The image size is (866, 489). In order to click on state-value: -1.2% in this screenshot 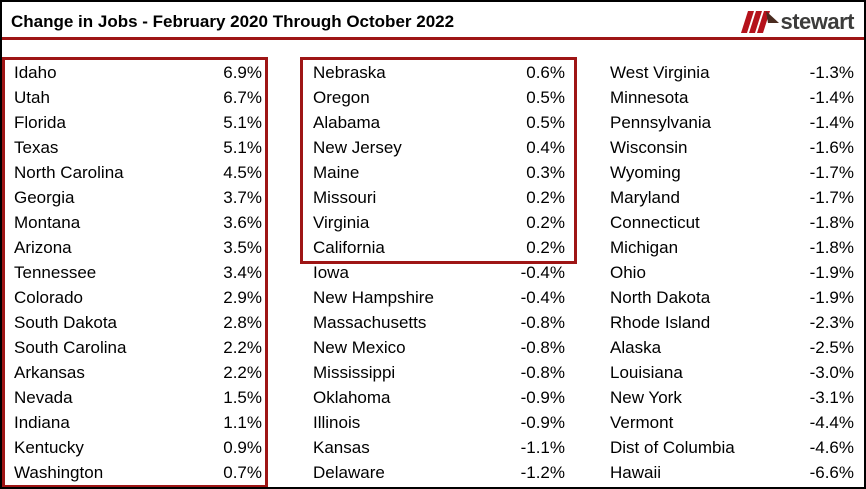, I will do `click(542, 472)`.